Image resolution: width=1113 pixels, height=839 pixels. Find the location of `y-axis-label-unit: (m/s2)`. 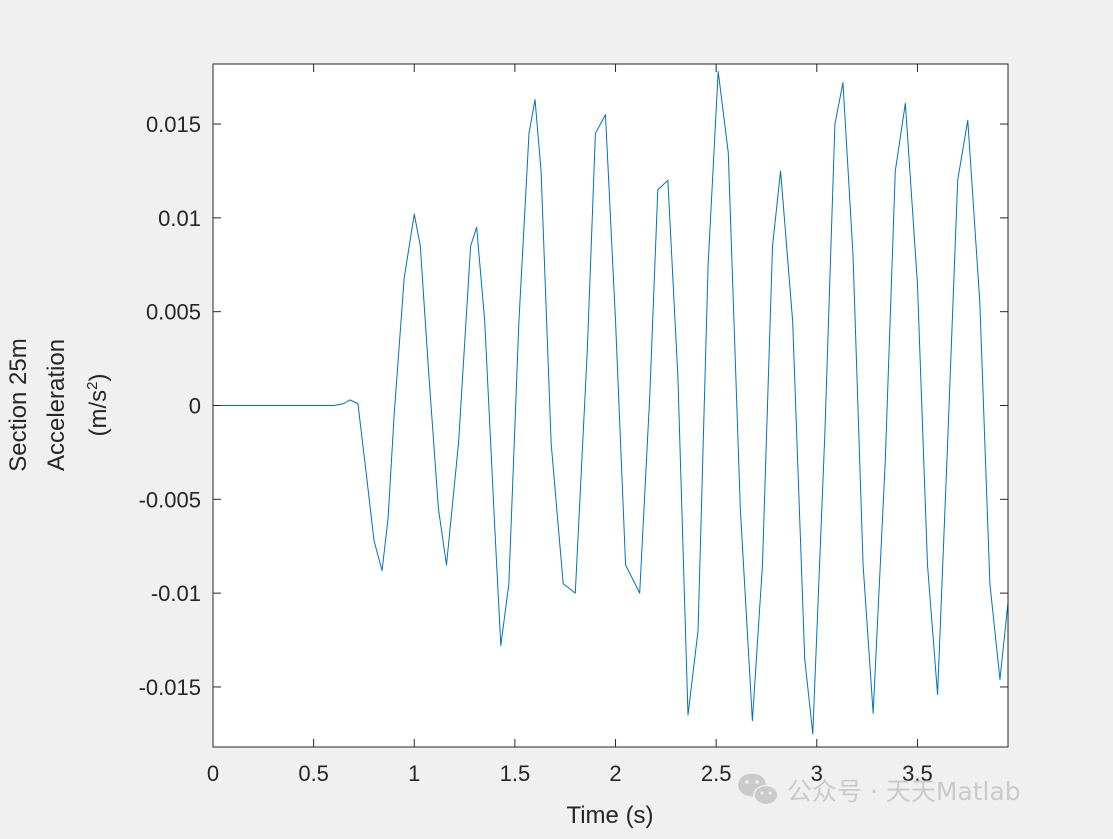

y-axis-label-unit: (m/s2) is located at coordinates (98, 405).